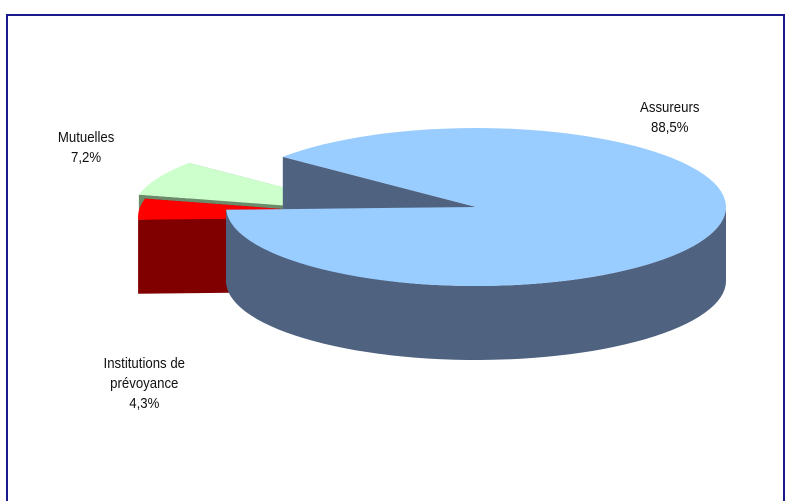 The height and width of the screenshot is (503, 794). I want to click on label-assureurs: Assureurs 88,5%, so click(669, 118).